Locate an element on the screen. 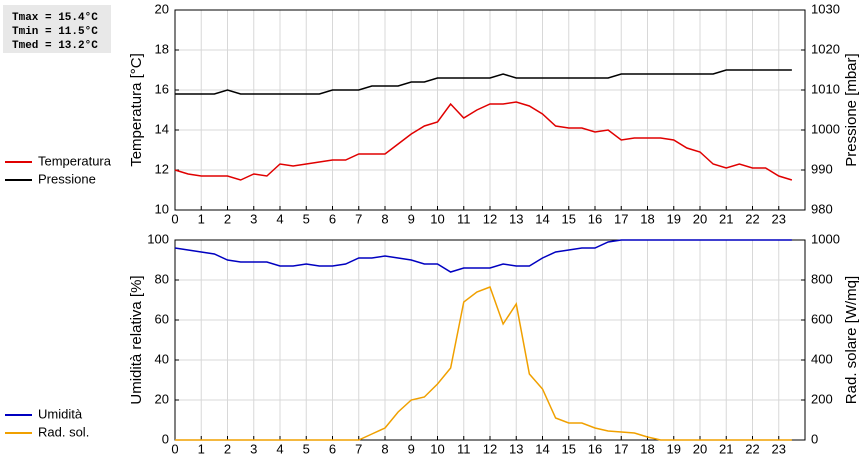 The image size is (860, 465). y2-tick-label: 200 is located at coordinates (822, 398).